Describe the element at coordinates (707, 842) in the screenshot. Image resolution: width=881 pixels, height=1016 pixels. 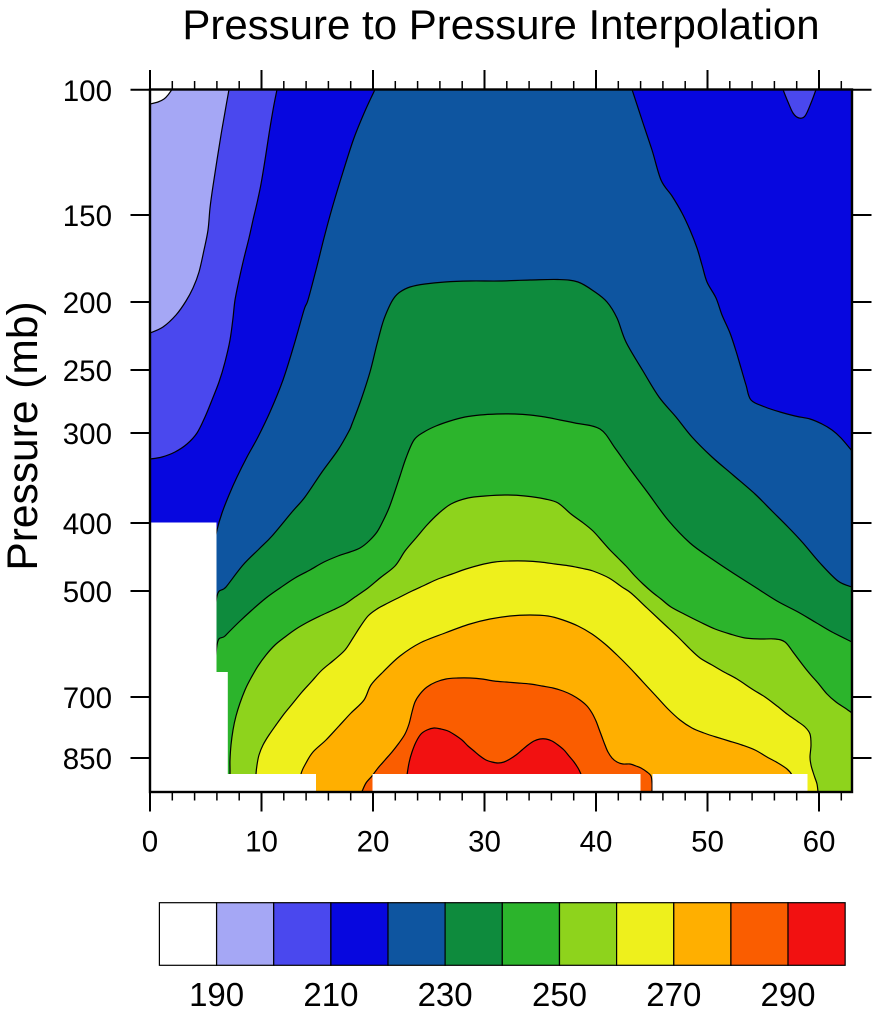
I see `svg-text: 50` at that location.